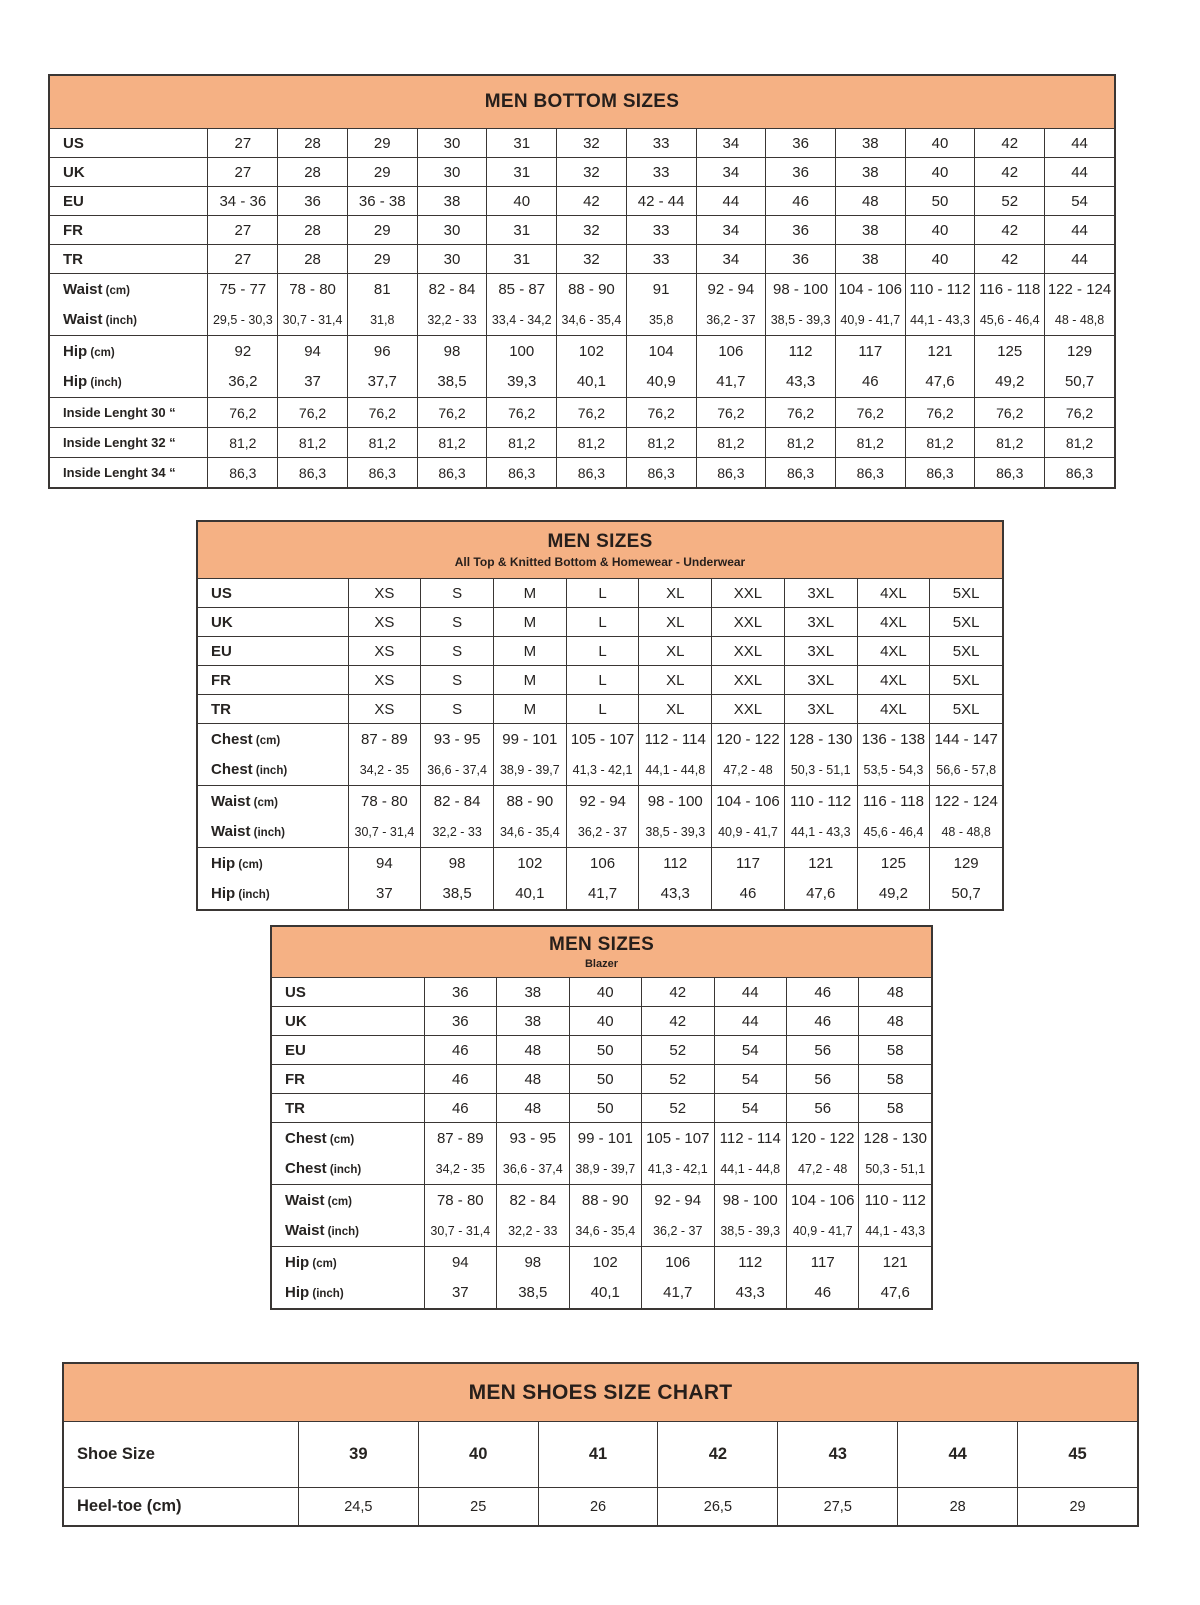 This screenshot has height=1605, width=1200. Describe the element at coordinates (242, 319) in the screenshot. I see `cell-value: 29,5 - 30,3` at that location.